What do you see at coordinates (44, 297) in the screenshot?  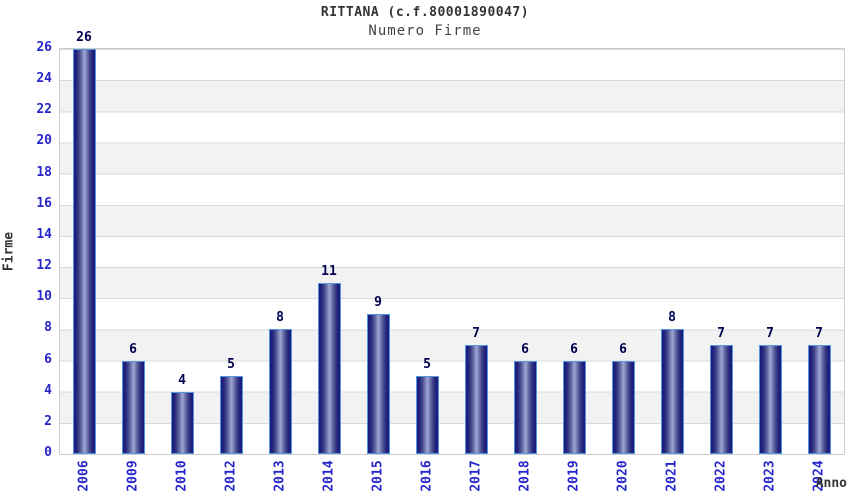 I see `y-tick-label: 10` at bounding box center [44, 297].